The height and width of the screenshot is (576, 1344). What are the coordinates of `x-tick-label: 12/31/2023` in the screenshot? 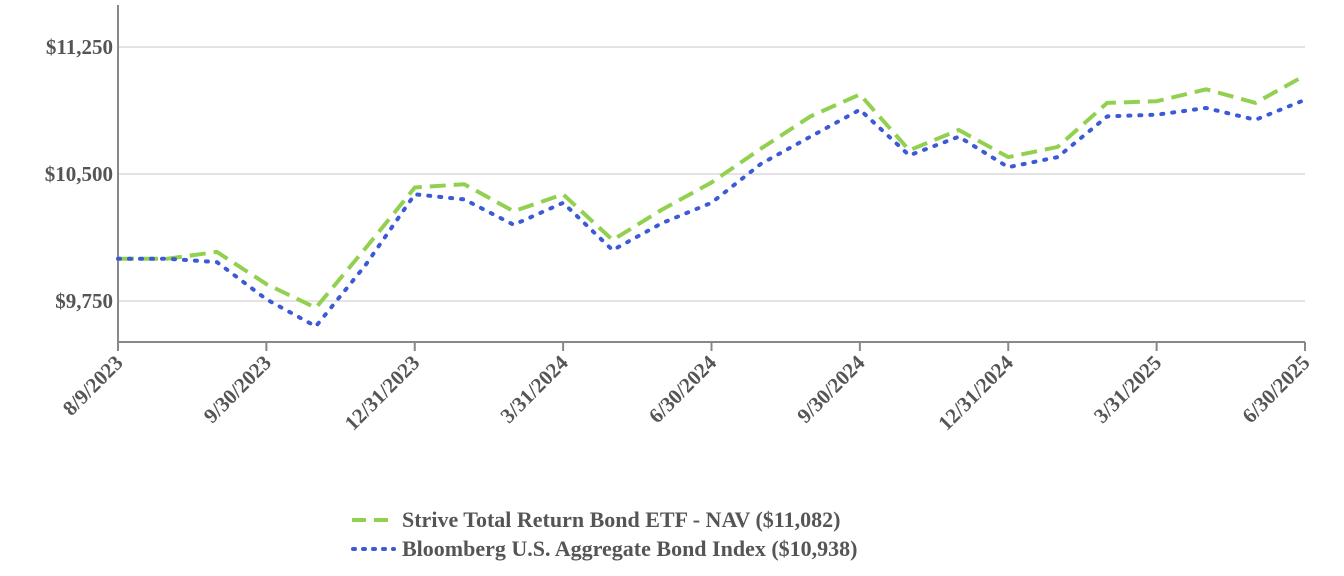 It's located at (382, 393).